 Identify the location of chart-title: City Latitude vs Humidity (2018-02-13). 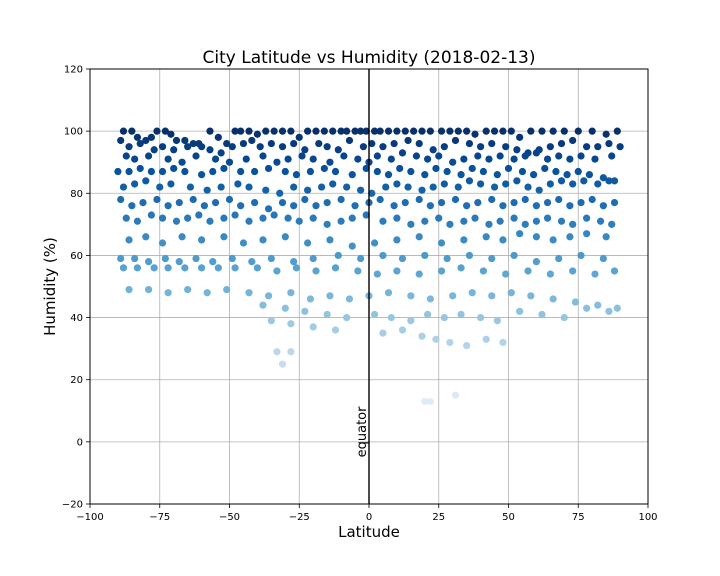
(369, 58).